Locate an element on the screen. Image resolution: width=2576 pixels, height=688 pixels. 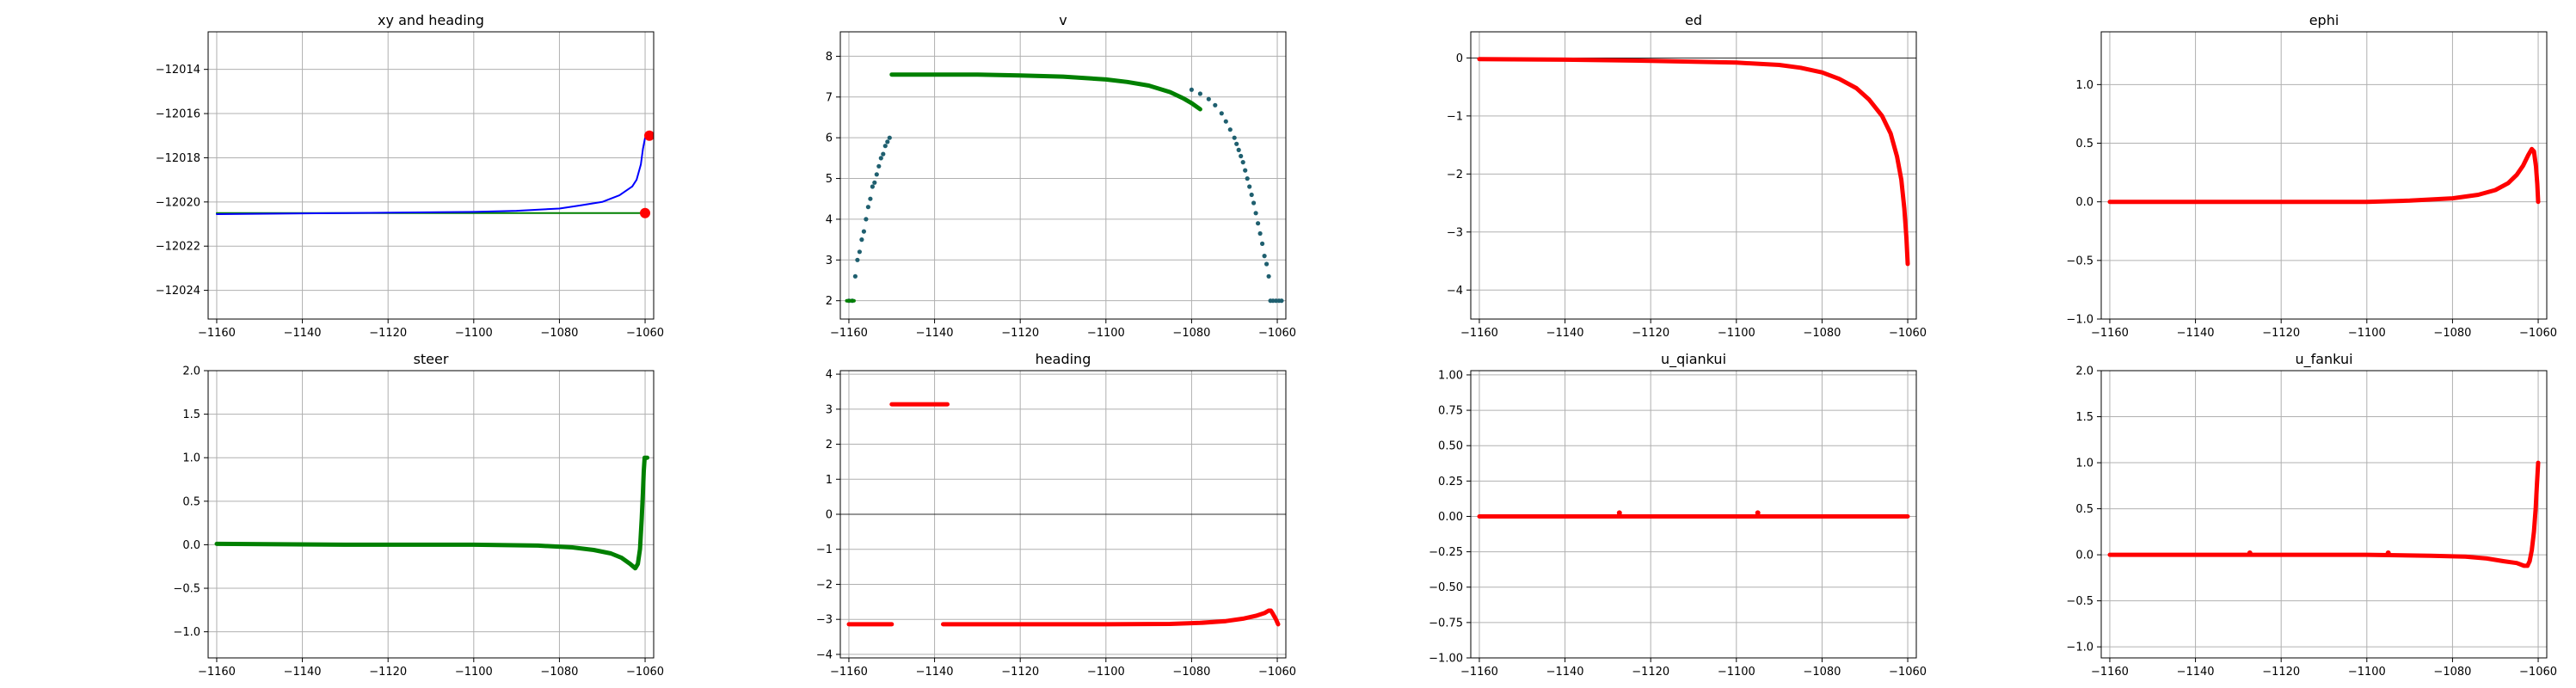
y-tick-label: −12020 is located at coordinates (178, 202).